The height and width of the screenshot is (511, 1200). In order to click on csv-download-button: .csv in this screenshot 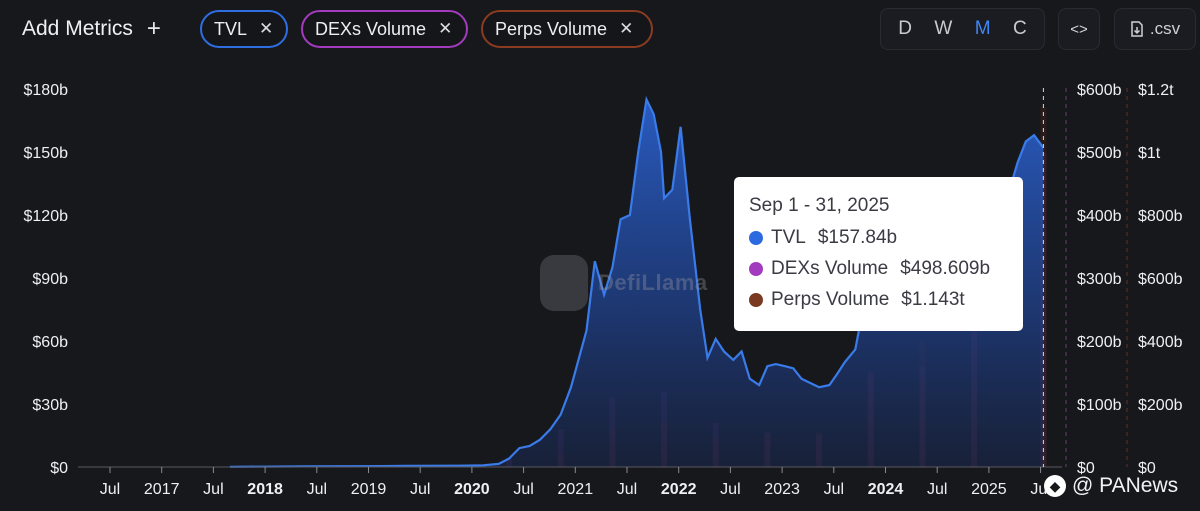, I will do `click(1155, 29)`.